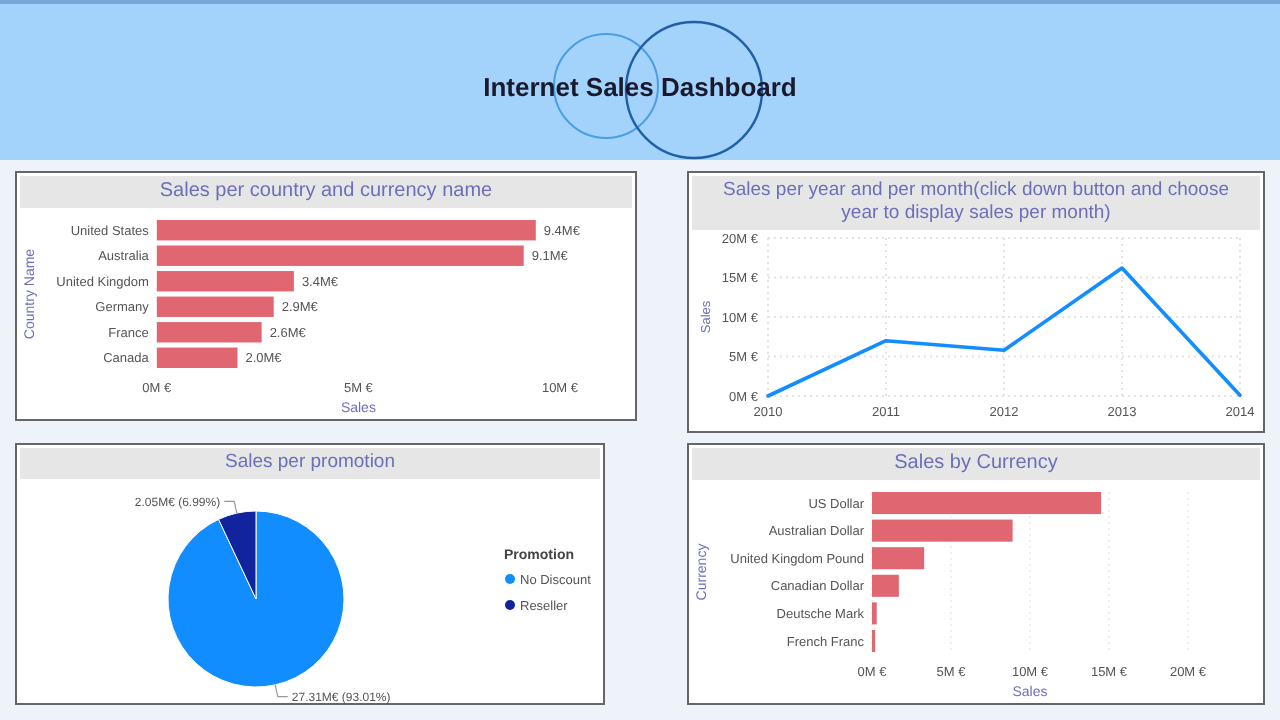 This screenshot has height=720, width=1280. Describe the element at coordinates (976, 463) in the screenshot. I see `chart-title: Sales by Currency` at that location.